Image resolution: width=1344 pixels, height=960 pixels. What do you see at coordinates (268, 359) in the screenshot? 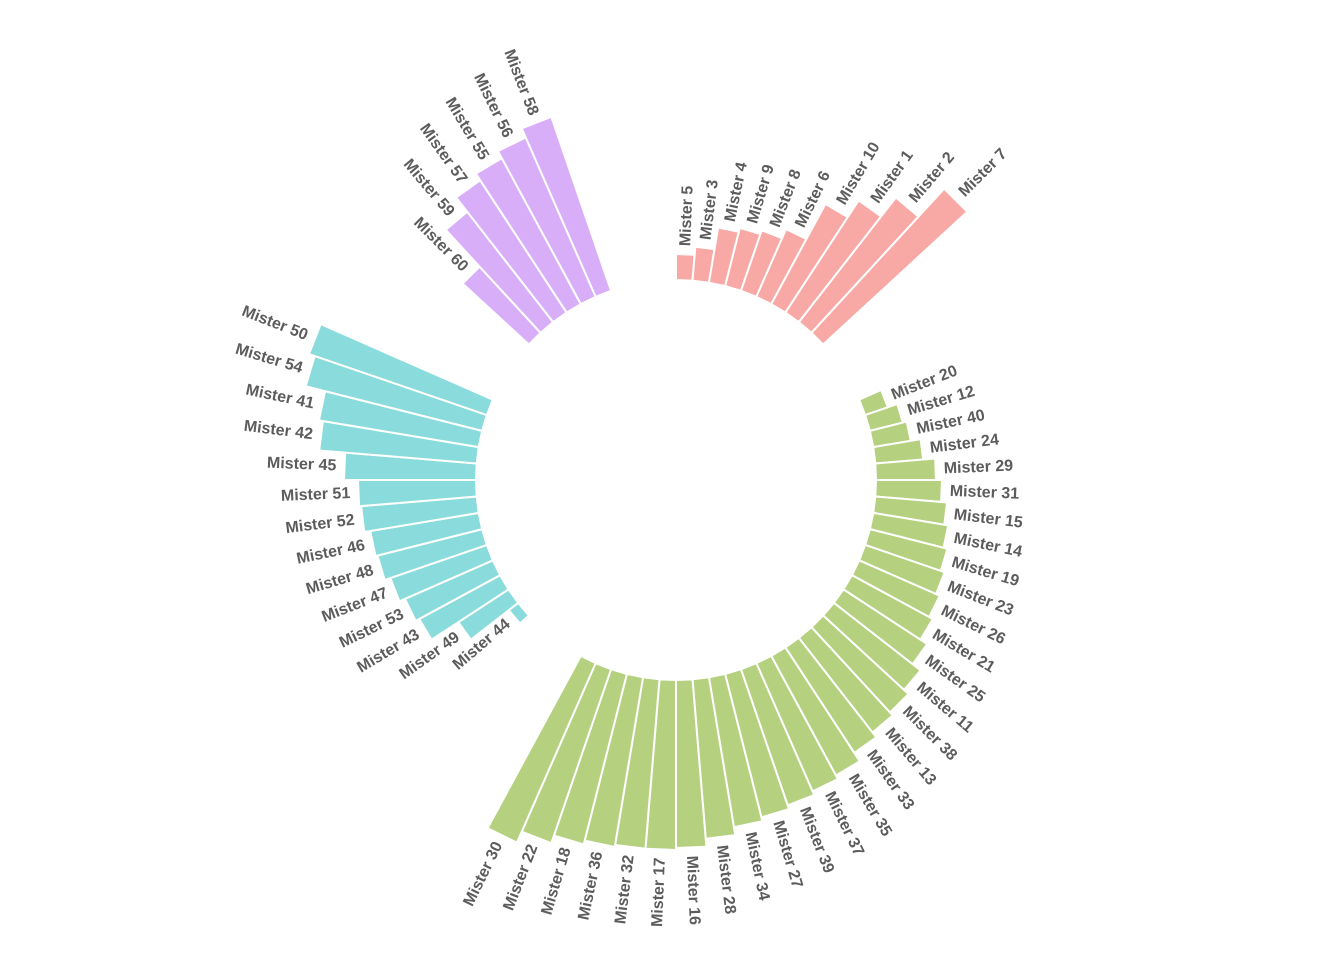
I see `bar-label: Mister 54` at bounding box center [268, 359].